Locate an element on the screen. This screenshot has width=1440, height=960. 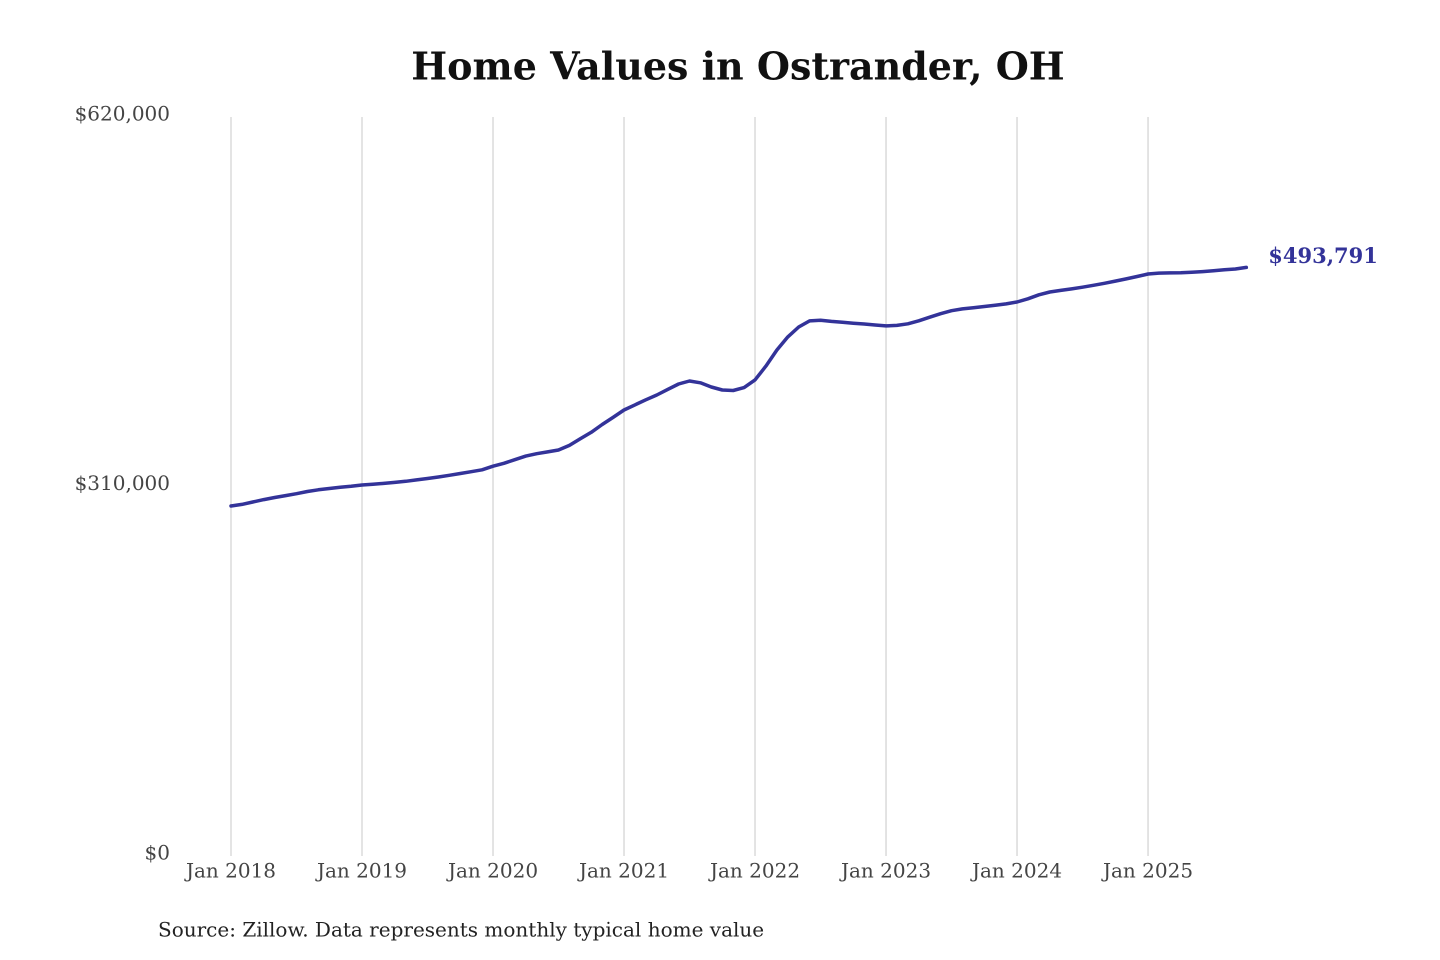
y-tick-label: $620,000 is located at coordinates (122, 114).